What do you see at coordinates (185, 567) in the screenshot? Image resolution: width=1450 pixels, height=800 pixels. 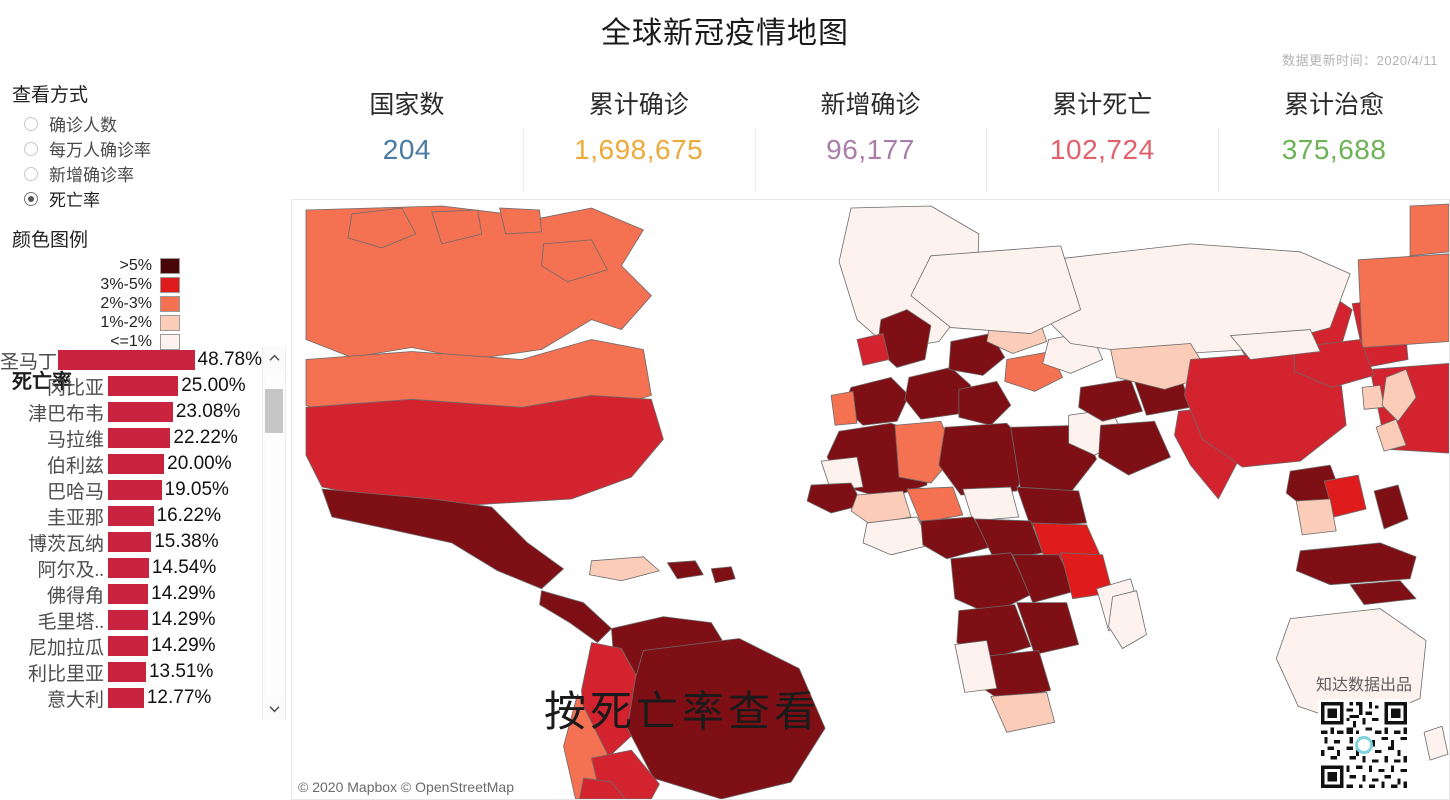 I see `bar-track: 14.54%` at bounding box center [185, 567].